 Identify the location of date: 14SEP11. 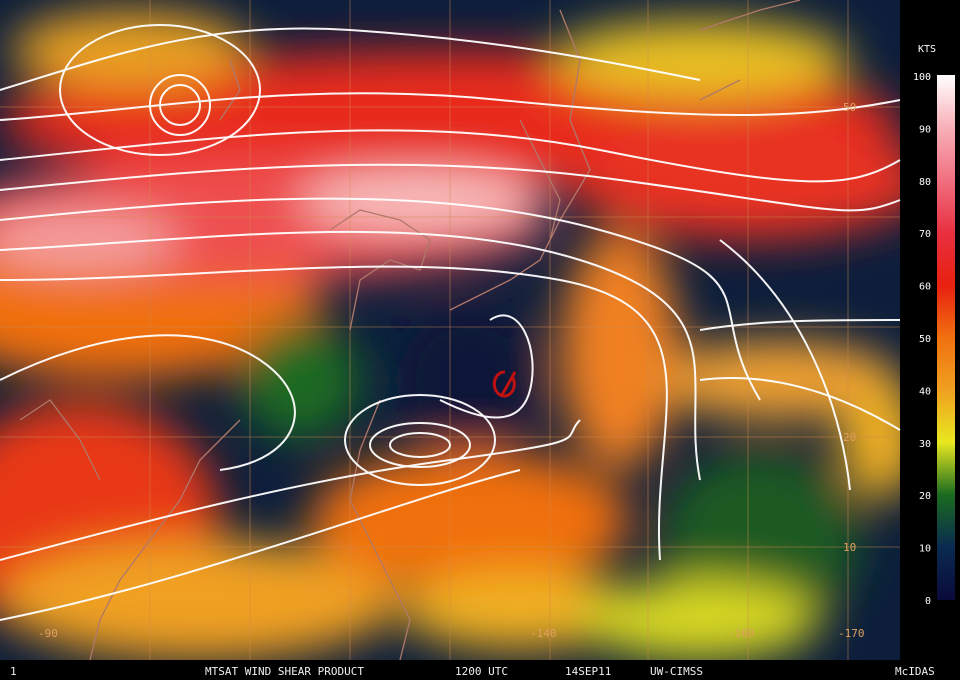
(588, 671).